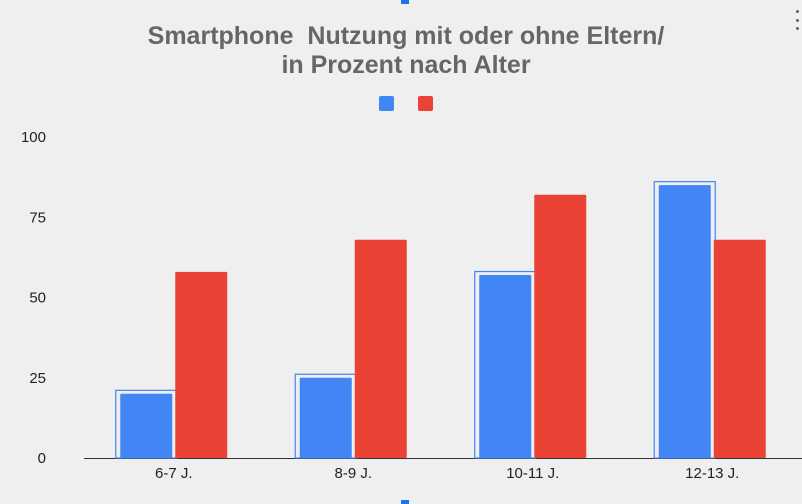  What do you see at coordinates (174, 473) in the screenshot?
I see `x-tick-label: 6-7 J.` at bounding box center [174, 473].